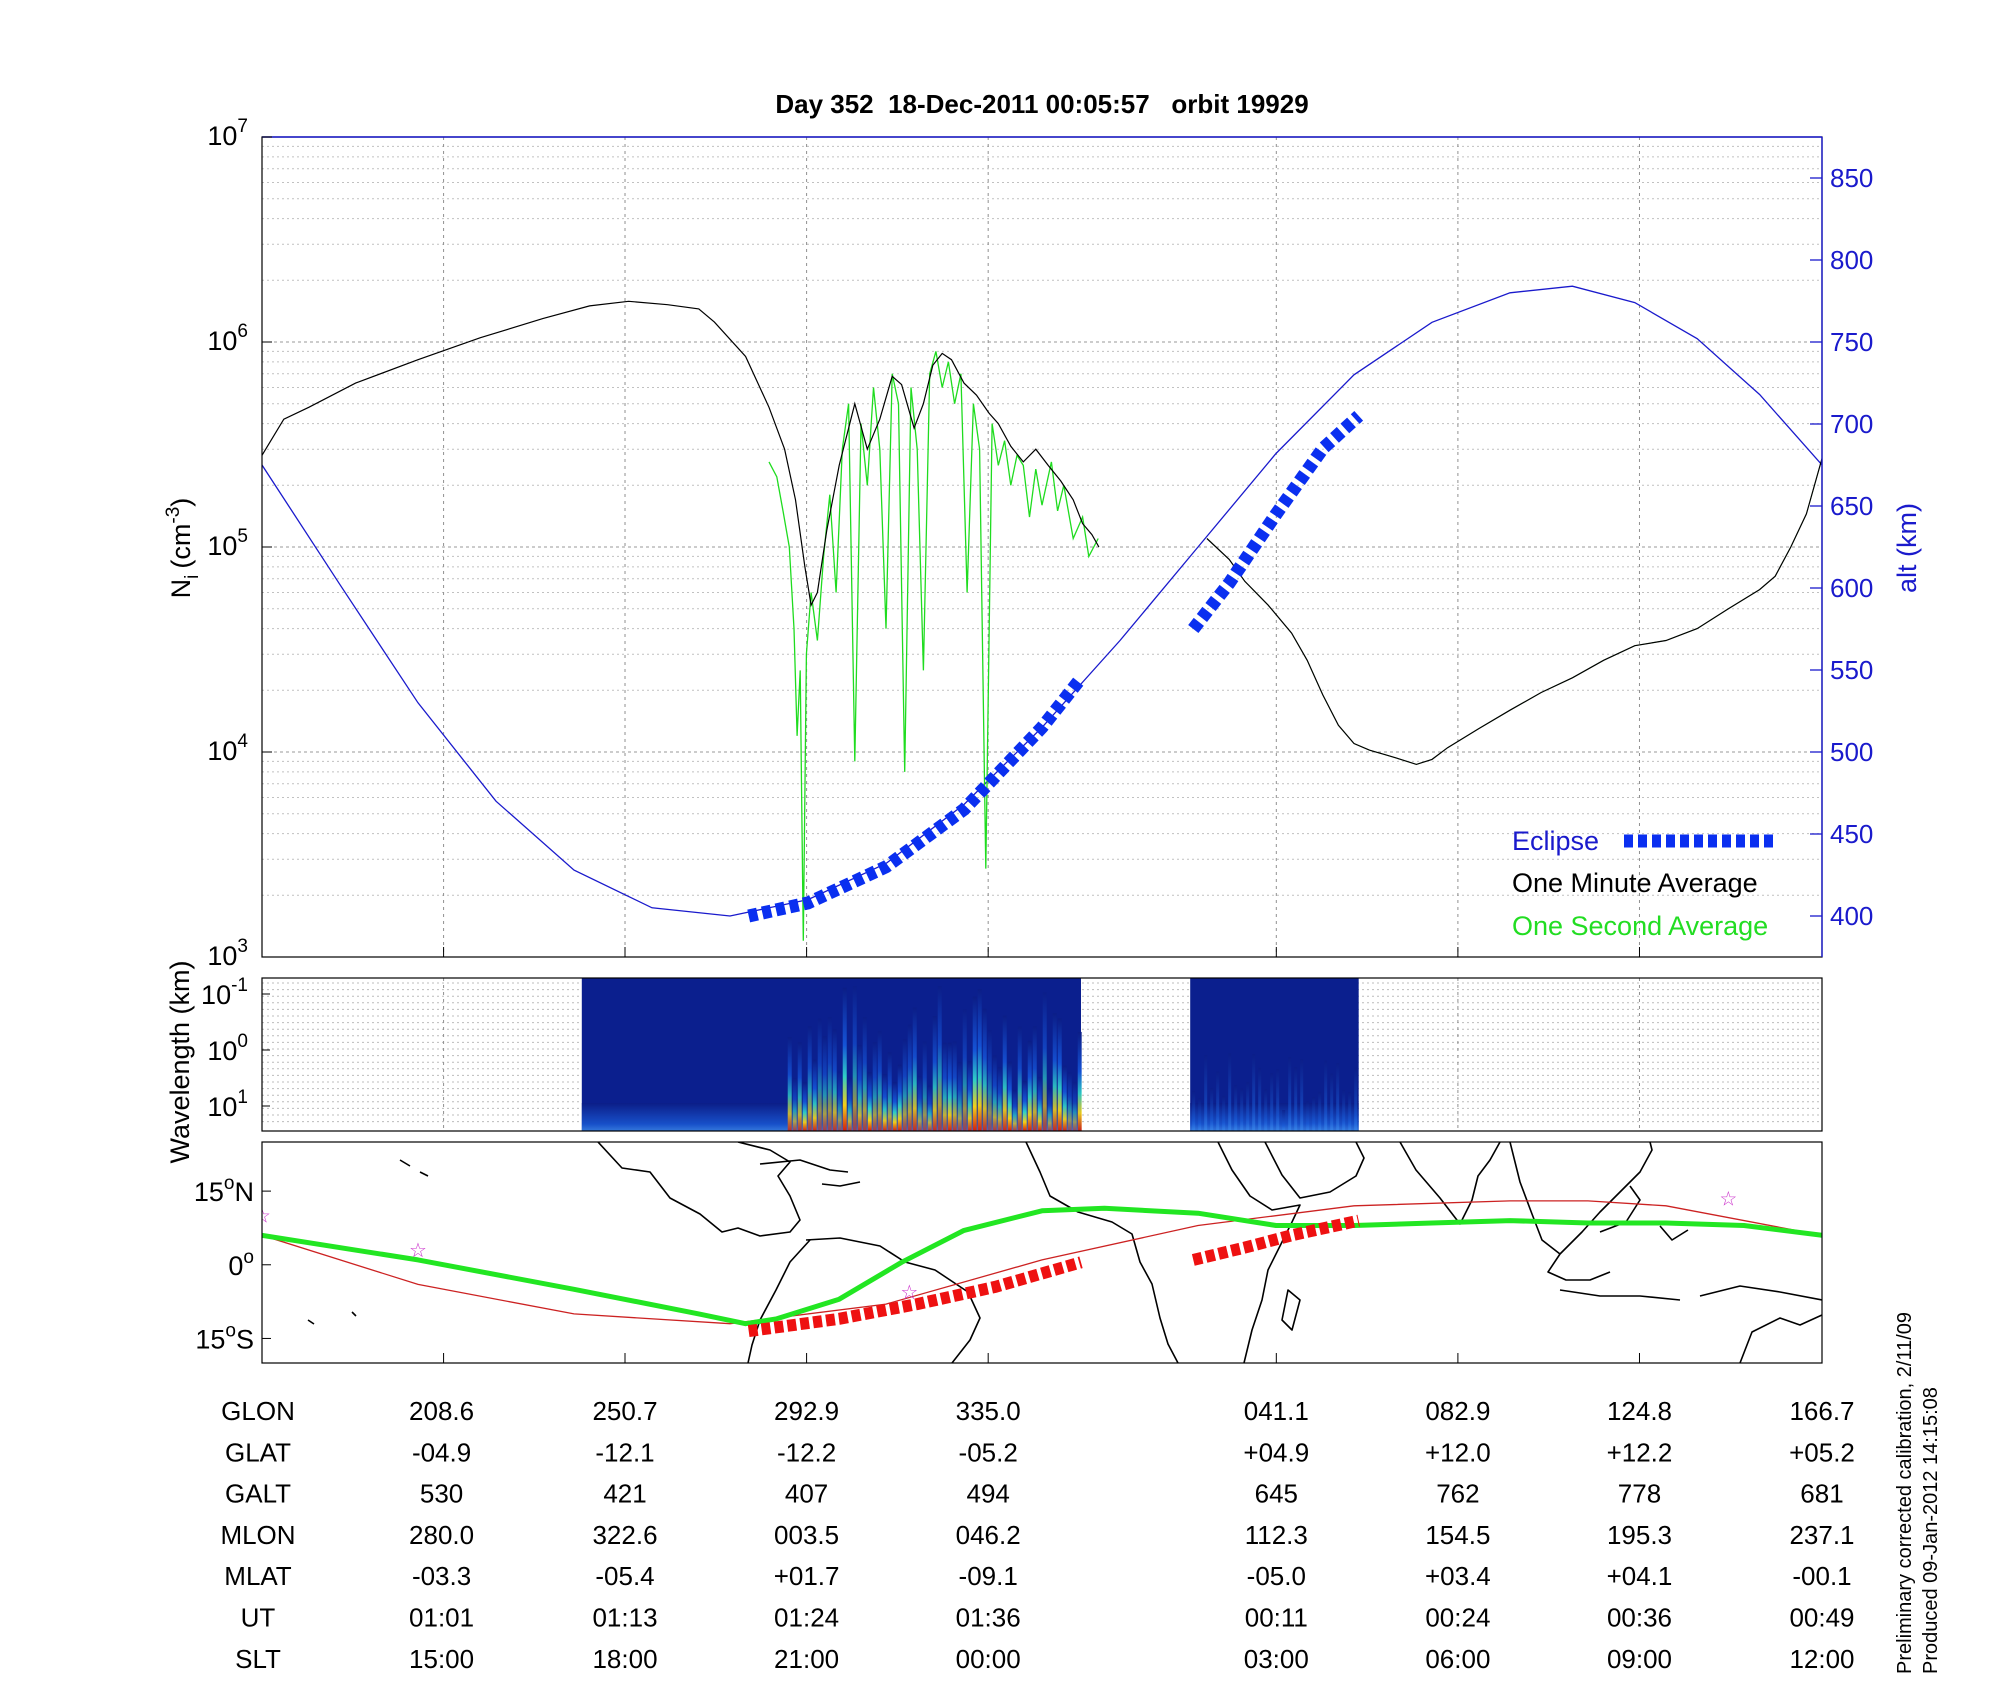  What do you see at coordinates (1851, 506) in the screenshot?
I see `altitude-tick-label: 650` at bounding box center [1851, 506].